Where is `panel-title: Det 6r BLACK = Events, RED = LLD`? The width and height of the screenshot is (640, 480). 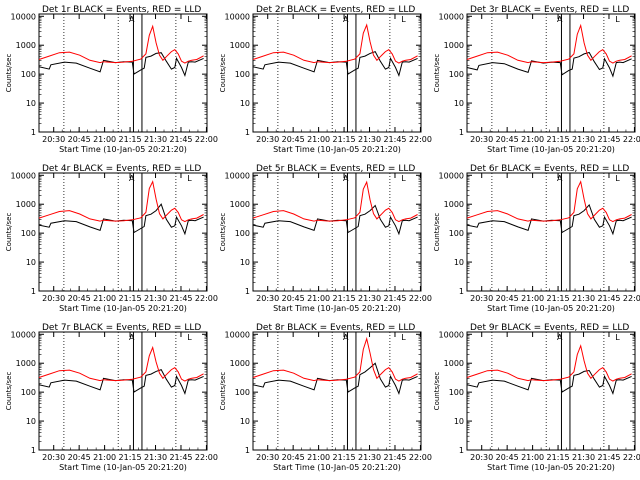 panel-title: Det 6r BLACK = Events, RED = LLD is located at coordinates (549, 169).